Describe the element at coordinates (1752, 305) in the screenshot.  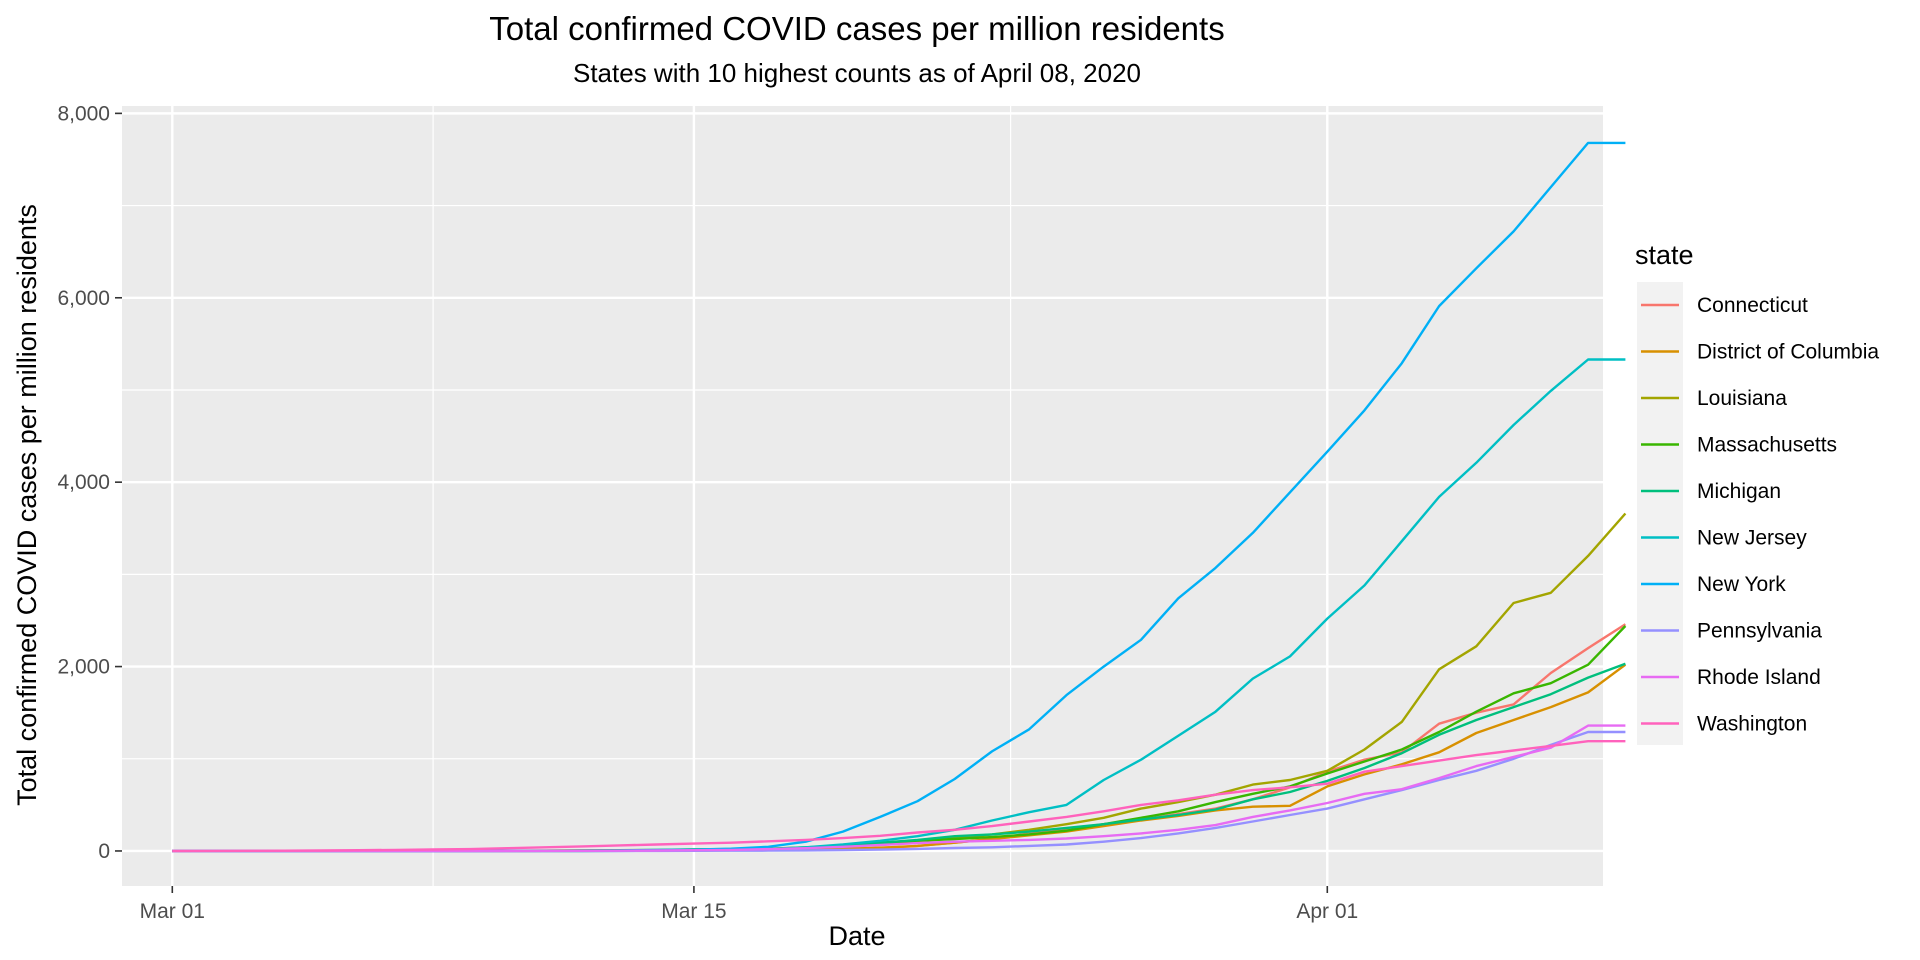
I see `legend-label-connecticut: Connecticut` at that location.